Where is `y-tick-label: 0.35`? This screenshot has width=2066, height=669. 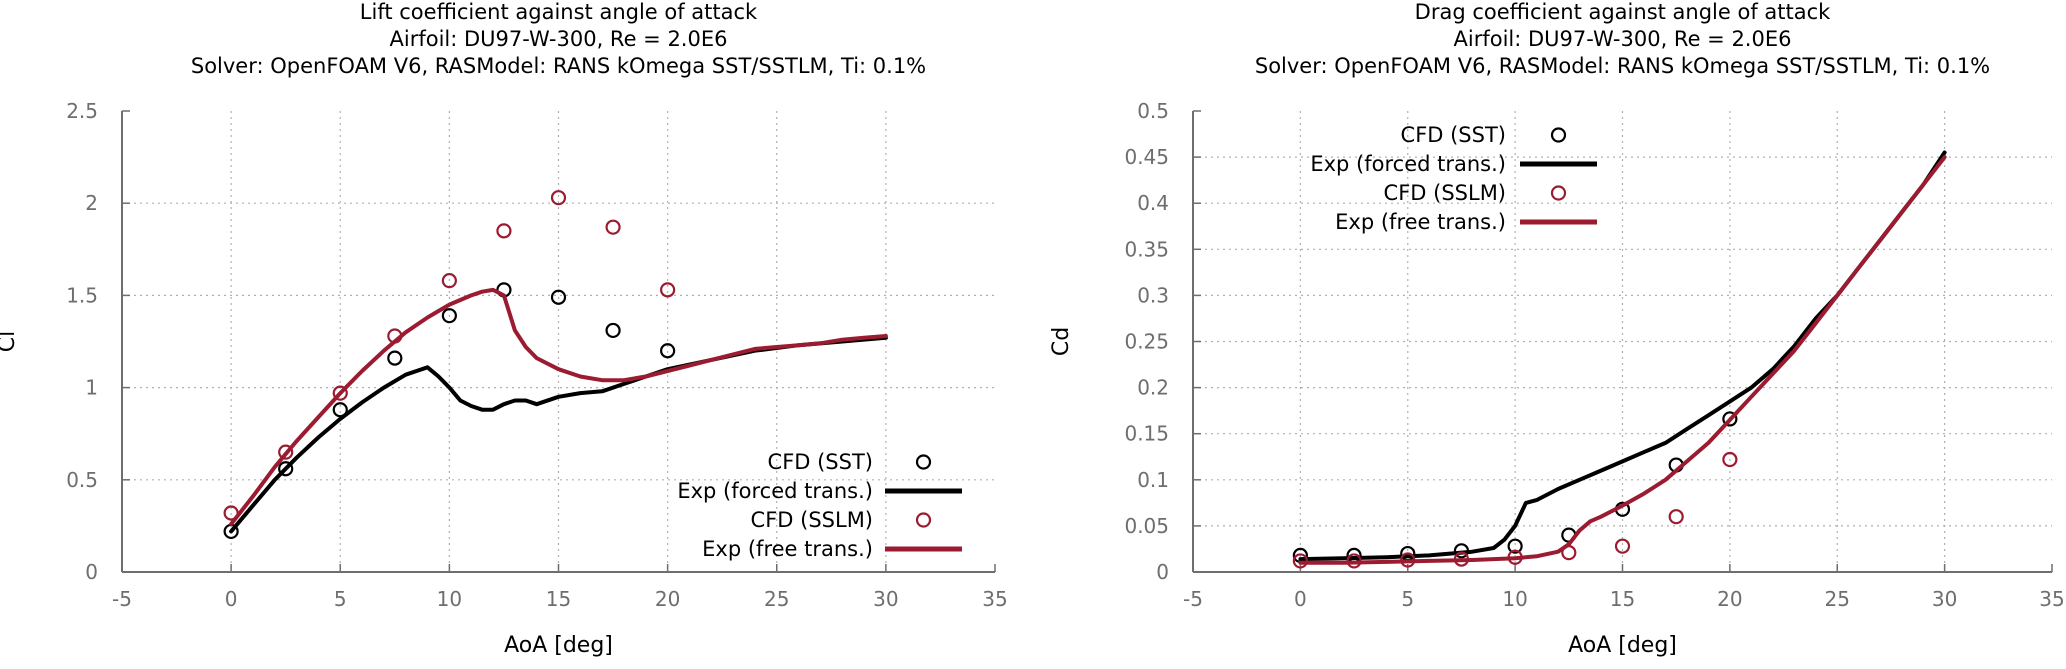
y-tick-label: 0.35 is located at coordinates (1146, 249).